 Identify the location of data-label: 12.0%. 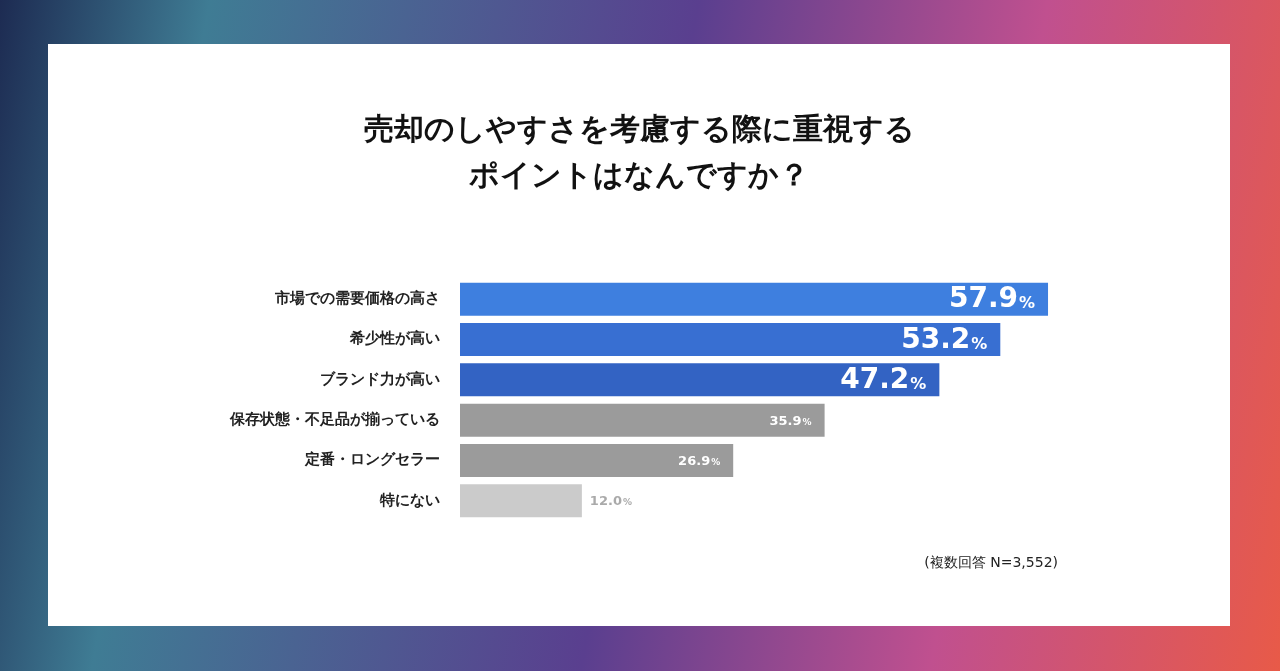
(610, 501).